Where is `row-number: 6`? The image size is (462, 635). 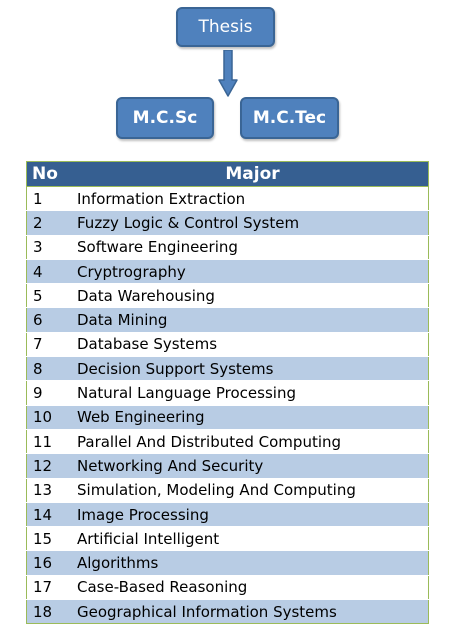
row-number: 6 is located at coordinates (51, 320).